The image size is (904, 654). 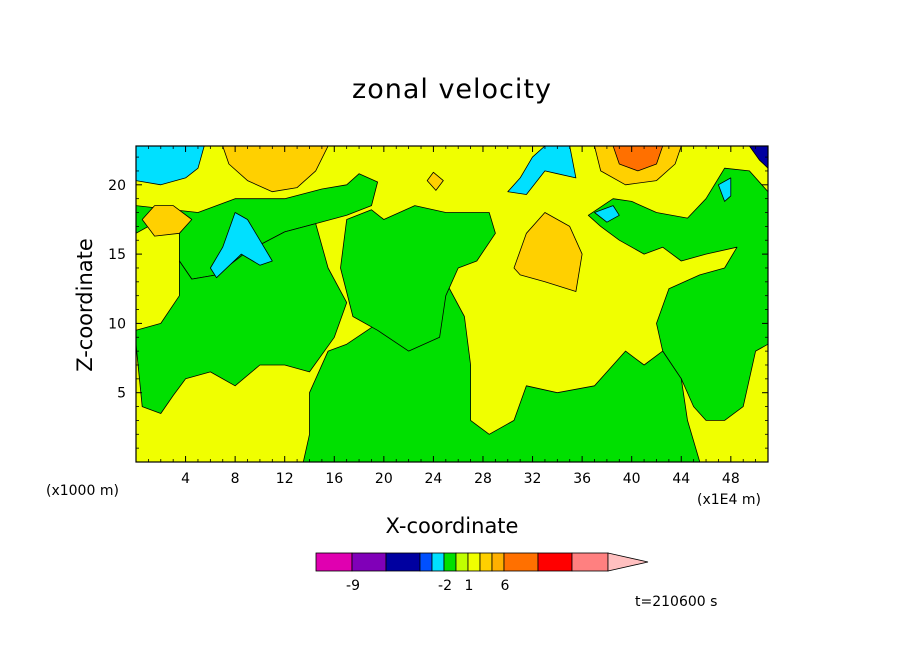 I want to click on region-green-left-column, so click(x=242, y=318).